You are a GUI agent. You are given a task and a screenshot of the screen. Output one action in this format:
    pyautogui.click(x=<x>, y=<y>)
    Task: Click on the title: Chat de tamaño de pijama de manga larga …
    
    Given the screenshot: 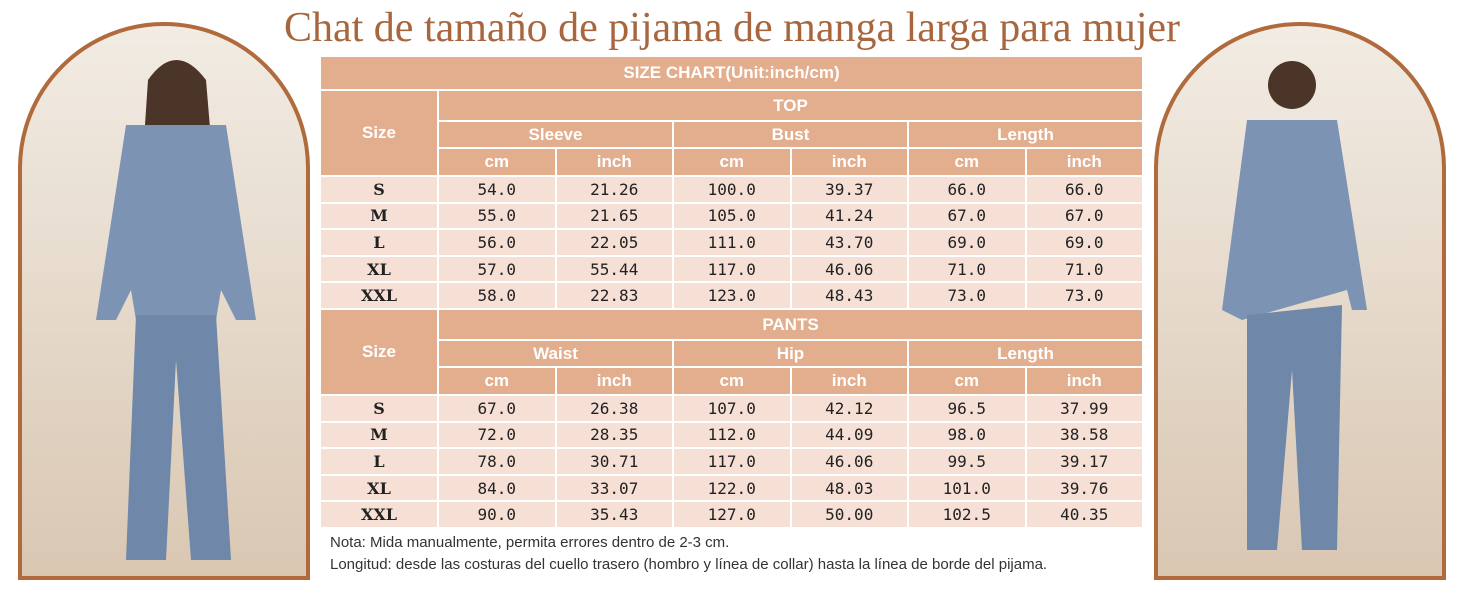 What is the action you would take?
    pyautogui.click(x=732, y=28)
    